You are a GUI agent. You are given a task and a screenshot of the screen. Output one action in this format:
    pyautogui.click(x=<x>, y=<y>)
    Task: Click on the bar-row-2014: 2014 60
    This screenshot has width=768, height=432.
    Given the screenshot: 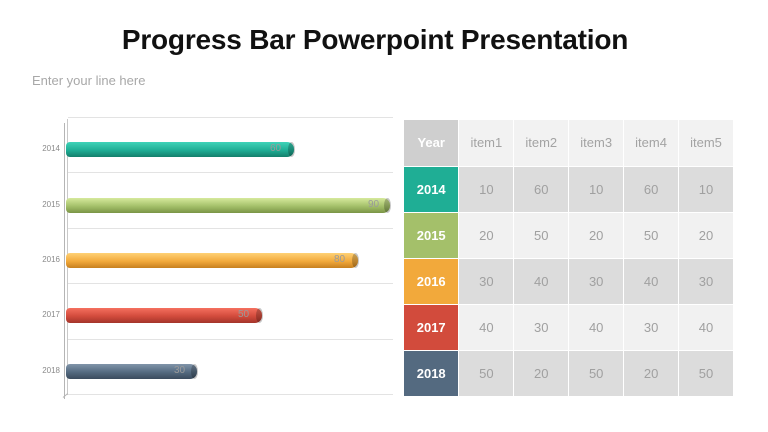 What is the action you would take?
    pyautogui.click(x=212, y=149)
    